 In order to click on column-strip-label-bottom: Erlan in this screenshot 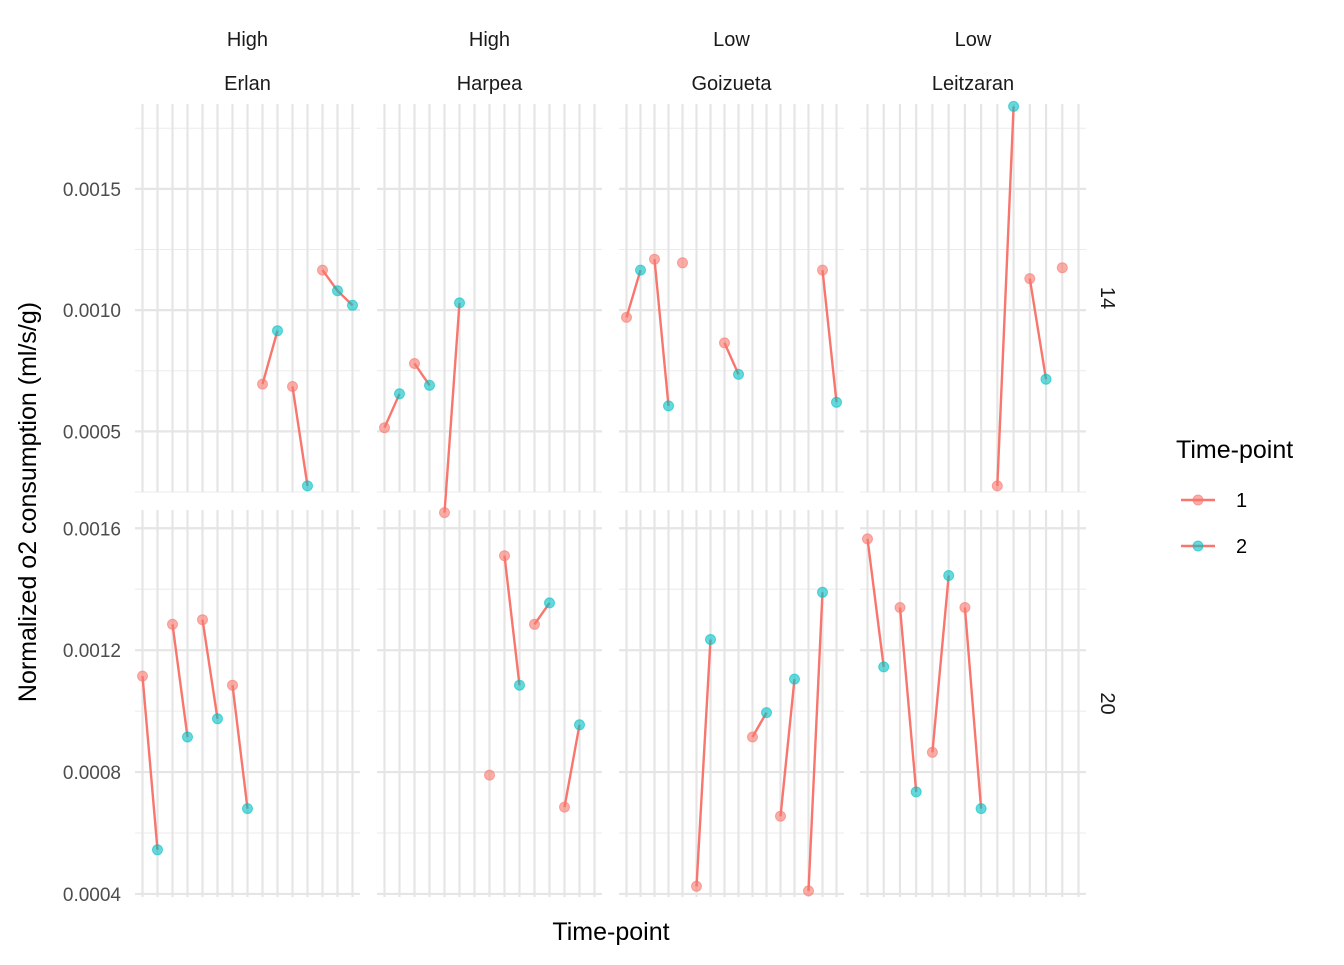, I will do `click(247, 84)`.